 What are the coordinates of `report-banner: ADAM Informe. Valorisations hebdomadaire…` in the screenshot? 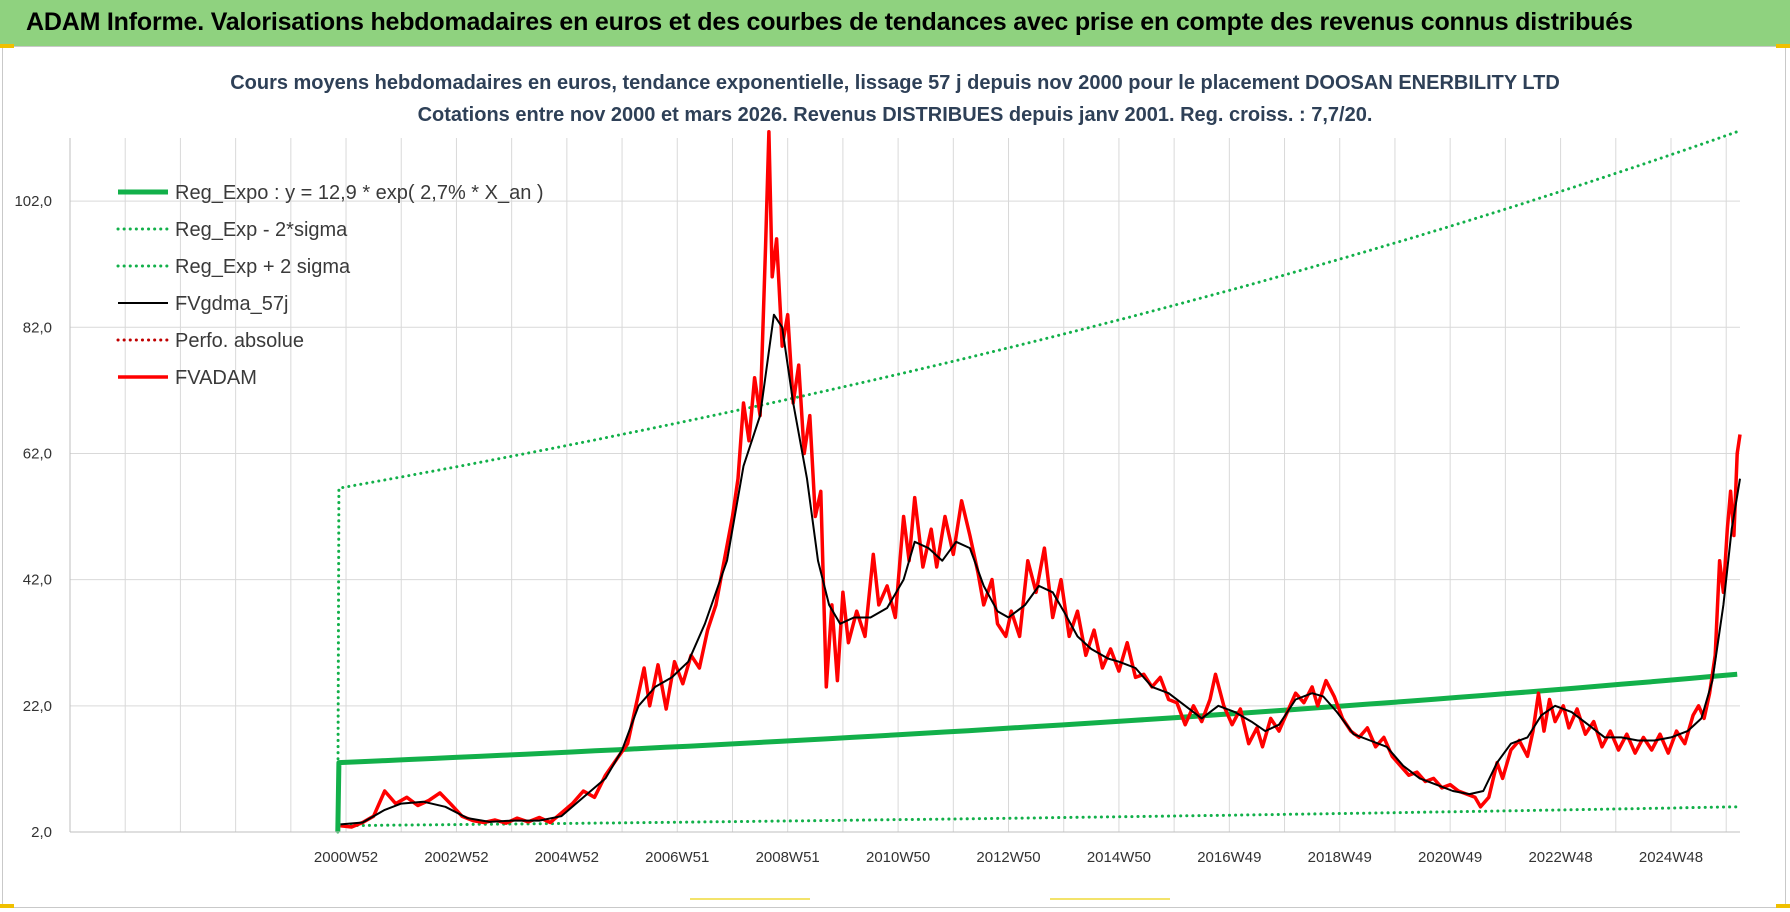 It's located at (895, 23).